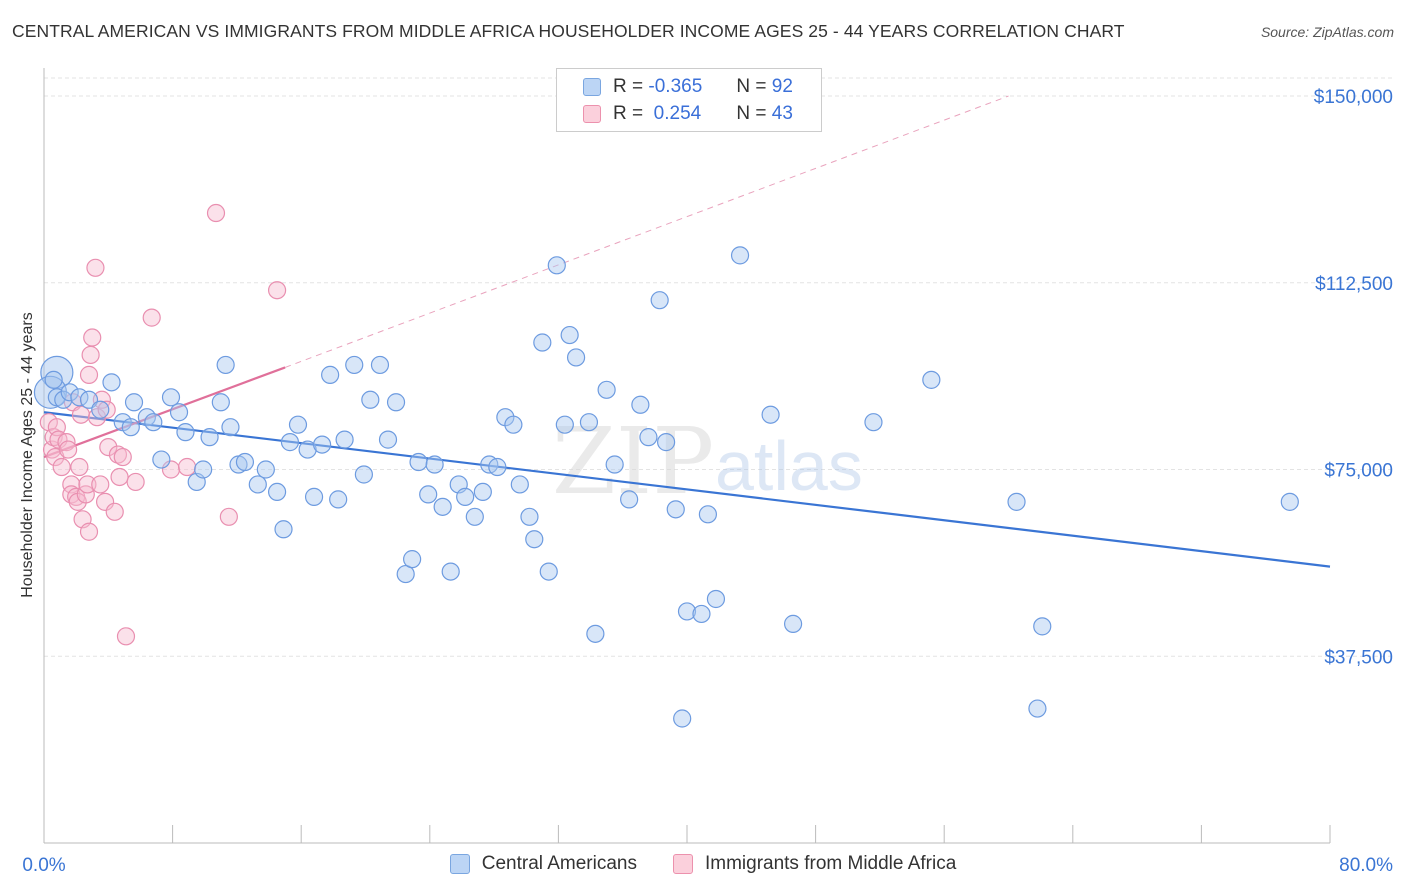  What do you see at coordinates (1354, 284) in the screenshot?
I see `y-tick-label: $112,500` at bounding box center [1354, 284].